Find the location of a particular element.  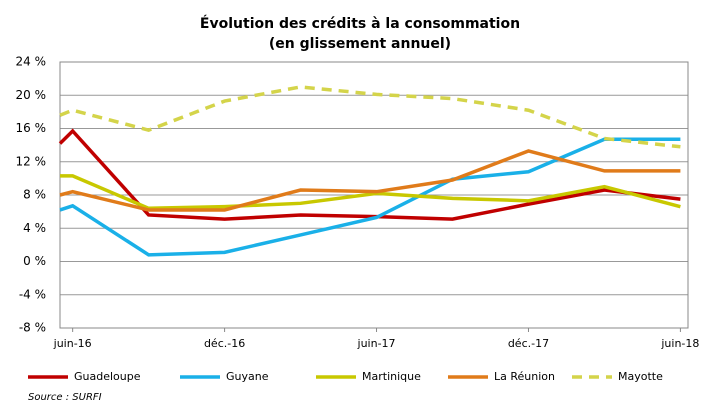

legend-label: La Réunion is located at coordinates (524, 376).